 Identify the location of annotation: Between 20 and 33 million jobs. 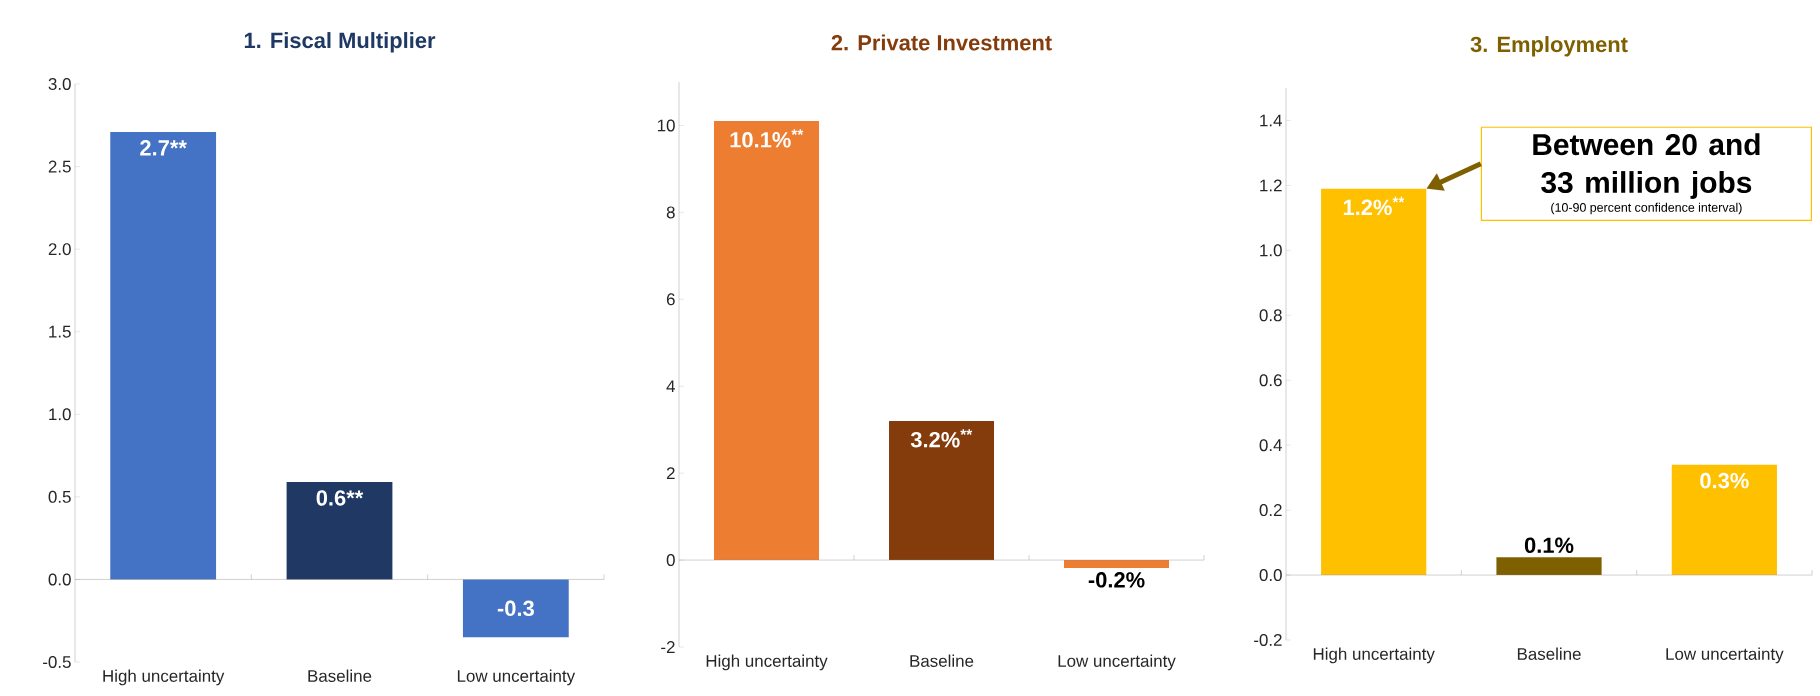
(1646, 166).